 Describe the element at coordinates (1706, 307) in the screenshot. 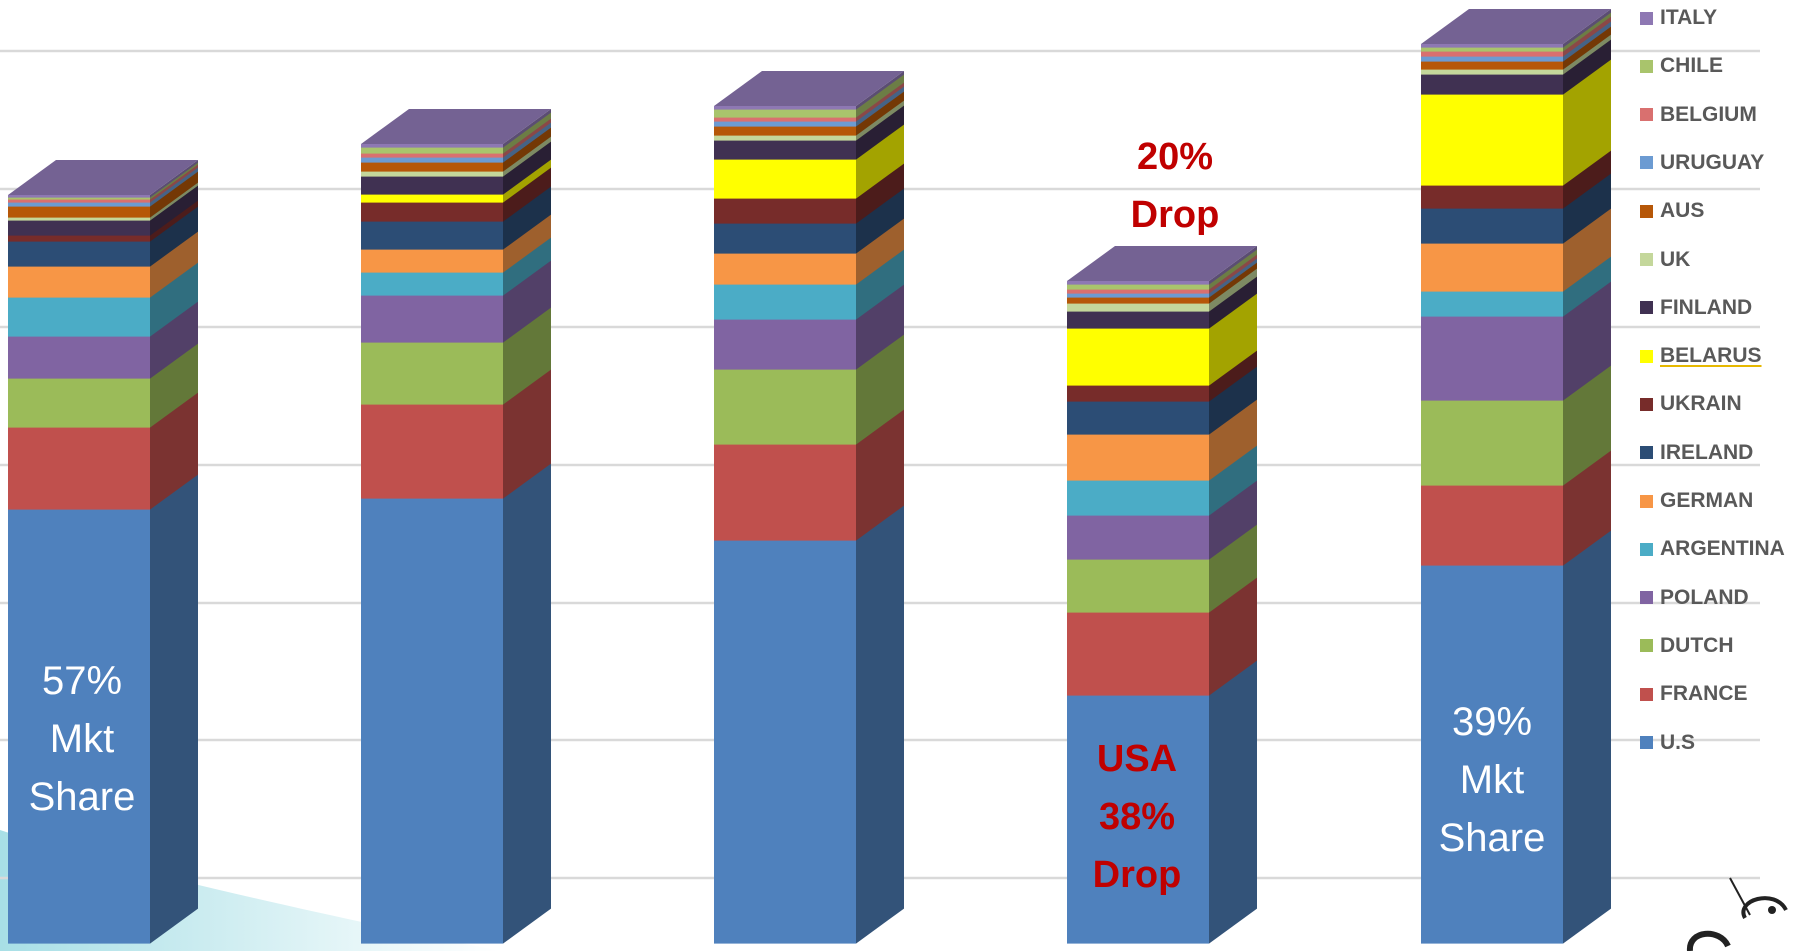

I see `legend-label: FINLAND` at that location.